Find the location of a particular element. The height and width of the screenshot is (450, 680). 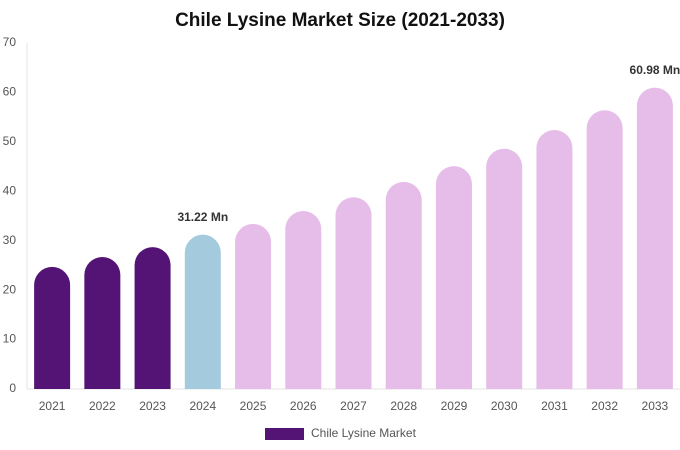

chart-title: Chile Lysine Market Size (2021-2033) is located at coordinates (340, 20).